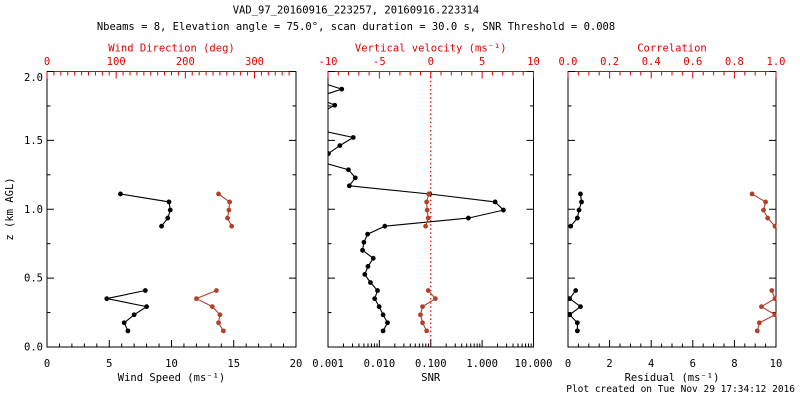 The width and height of the screenshot is (800, 400). Describe the element at coordinates (692, 62) in the screenshot. I see `top-tick-label: 0.6` at that location.